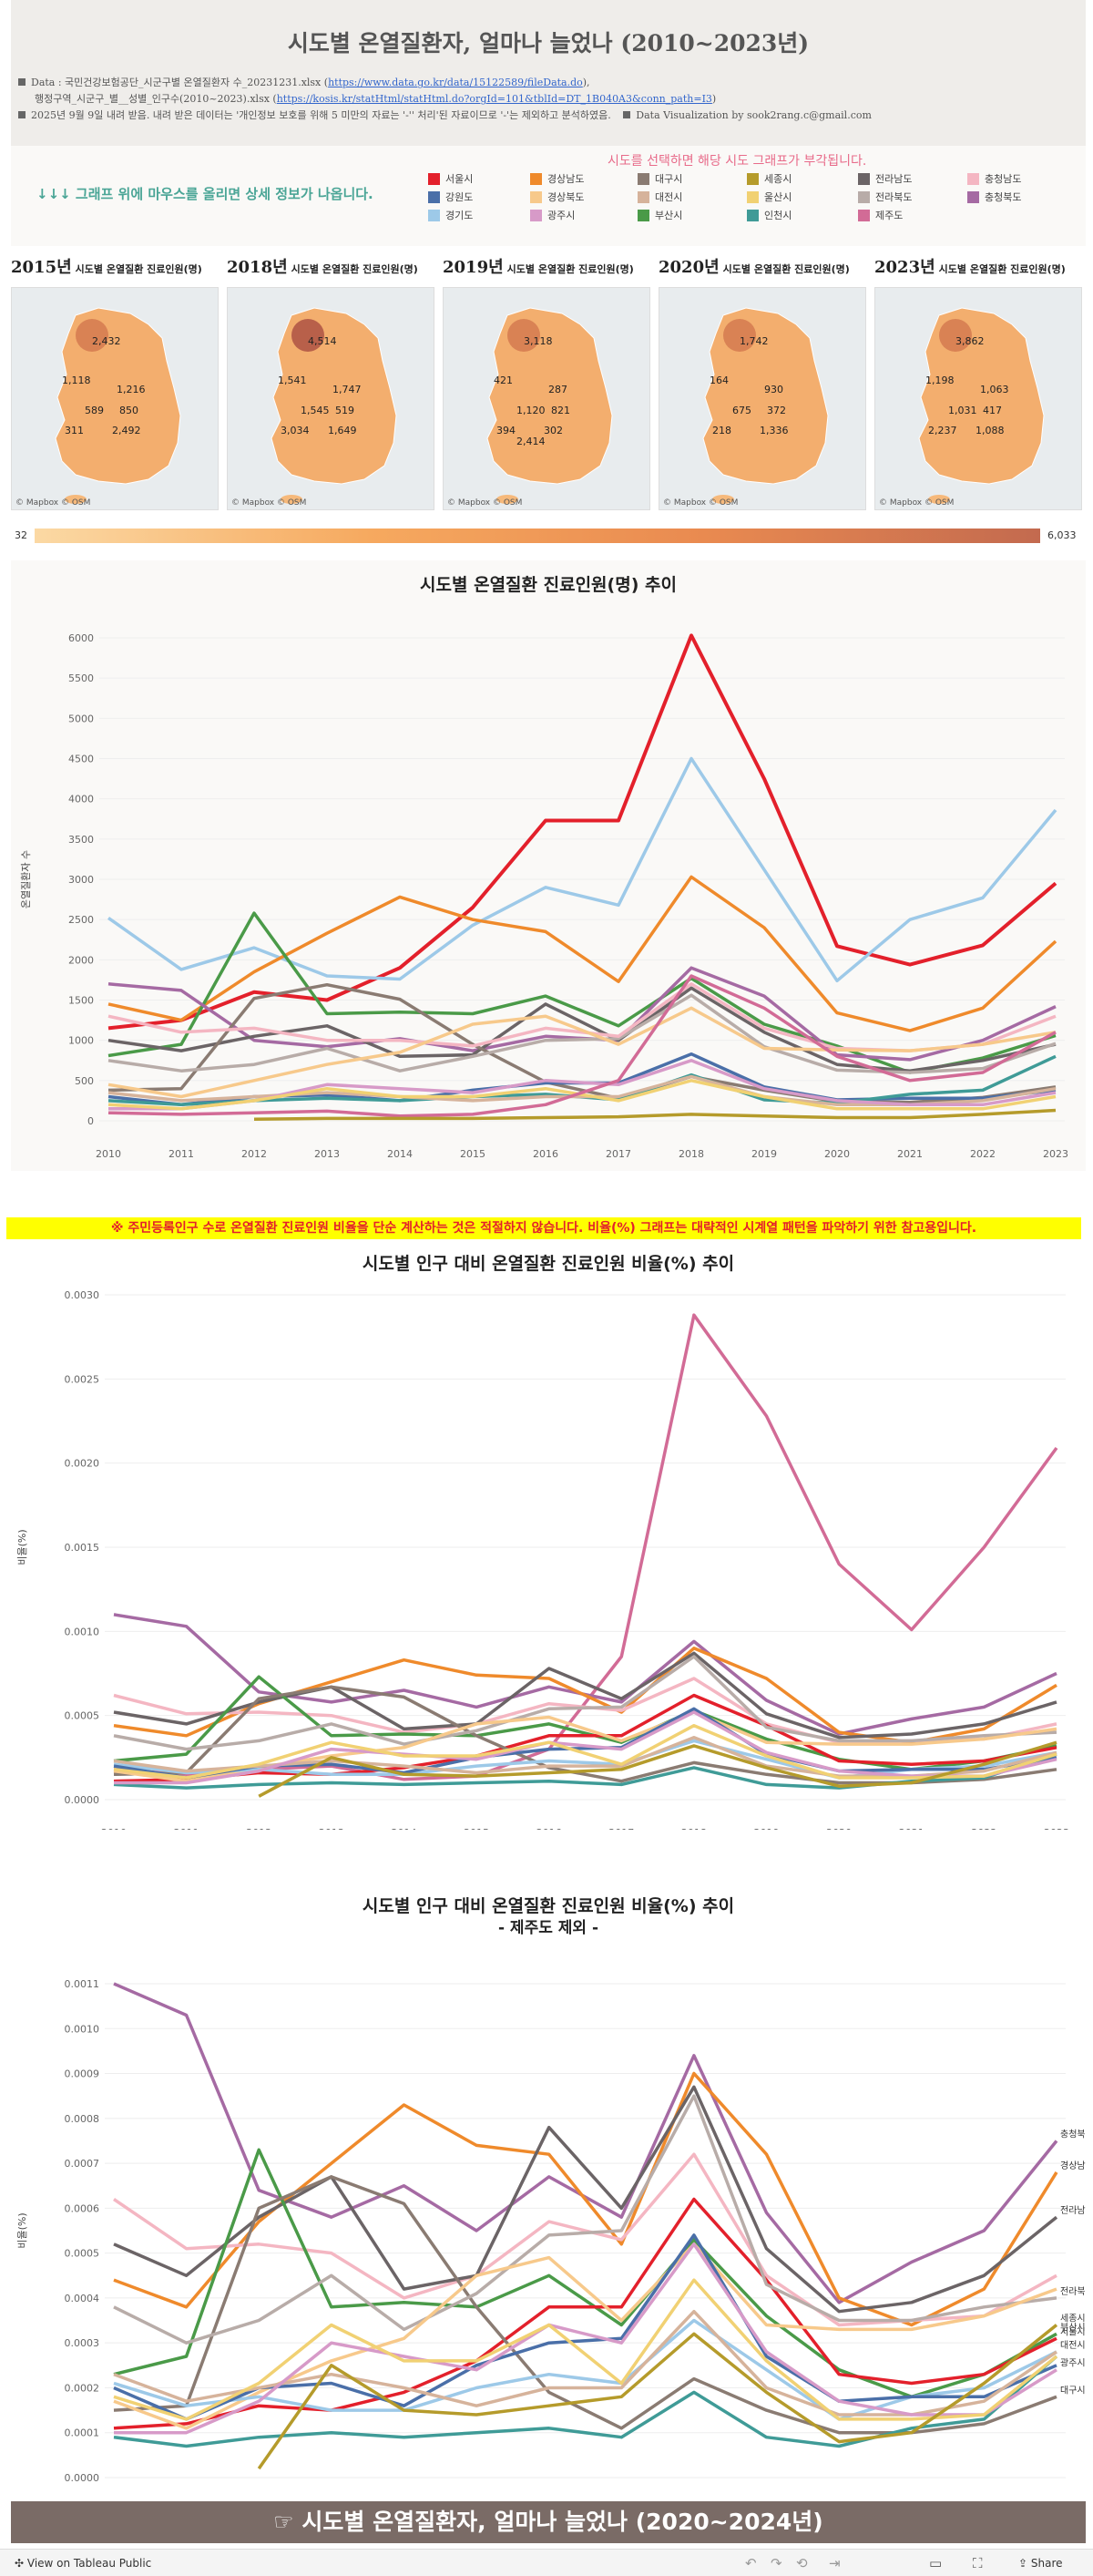 The image size is (1093, 2576). I want to click on series-end-label: 부산시, so click(1073, 2328).